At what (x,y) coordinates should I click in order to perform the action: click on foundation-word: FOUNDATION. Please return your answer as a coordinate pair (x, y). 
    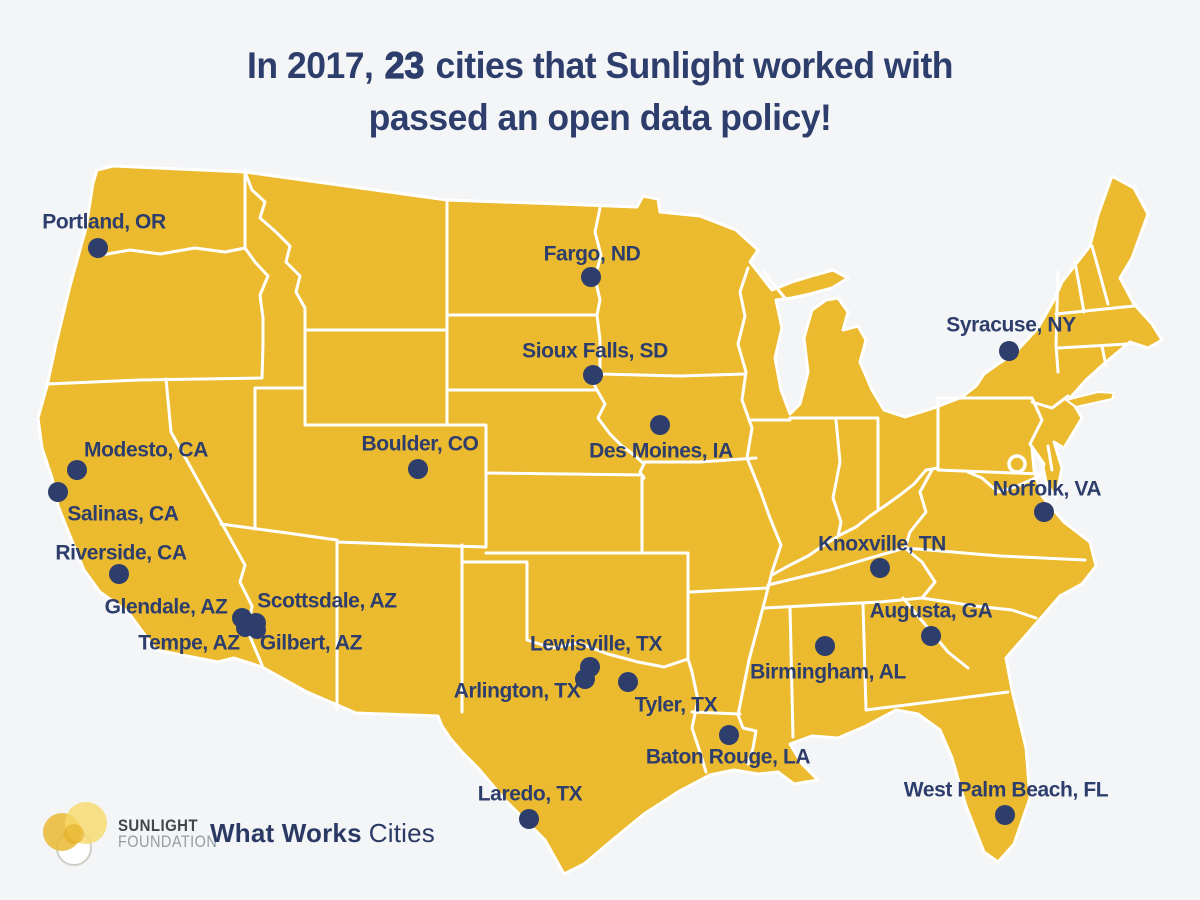
    Looking at the image, I should click on (168, 842).